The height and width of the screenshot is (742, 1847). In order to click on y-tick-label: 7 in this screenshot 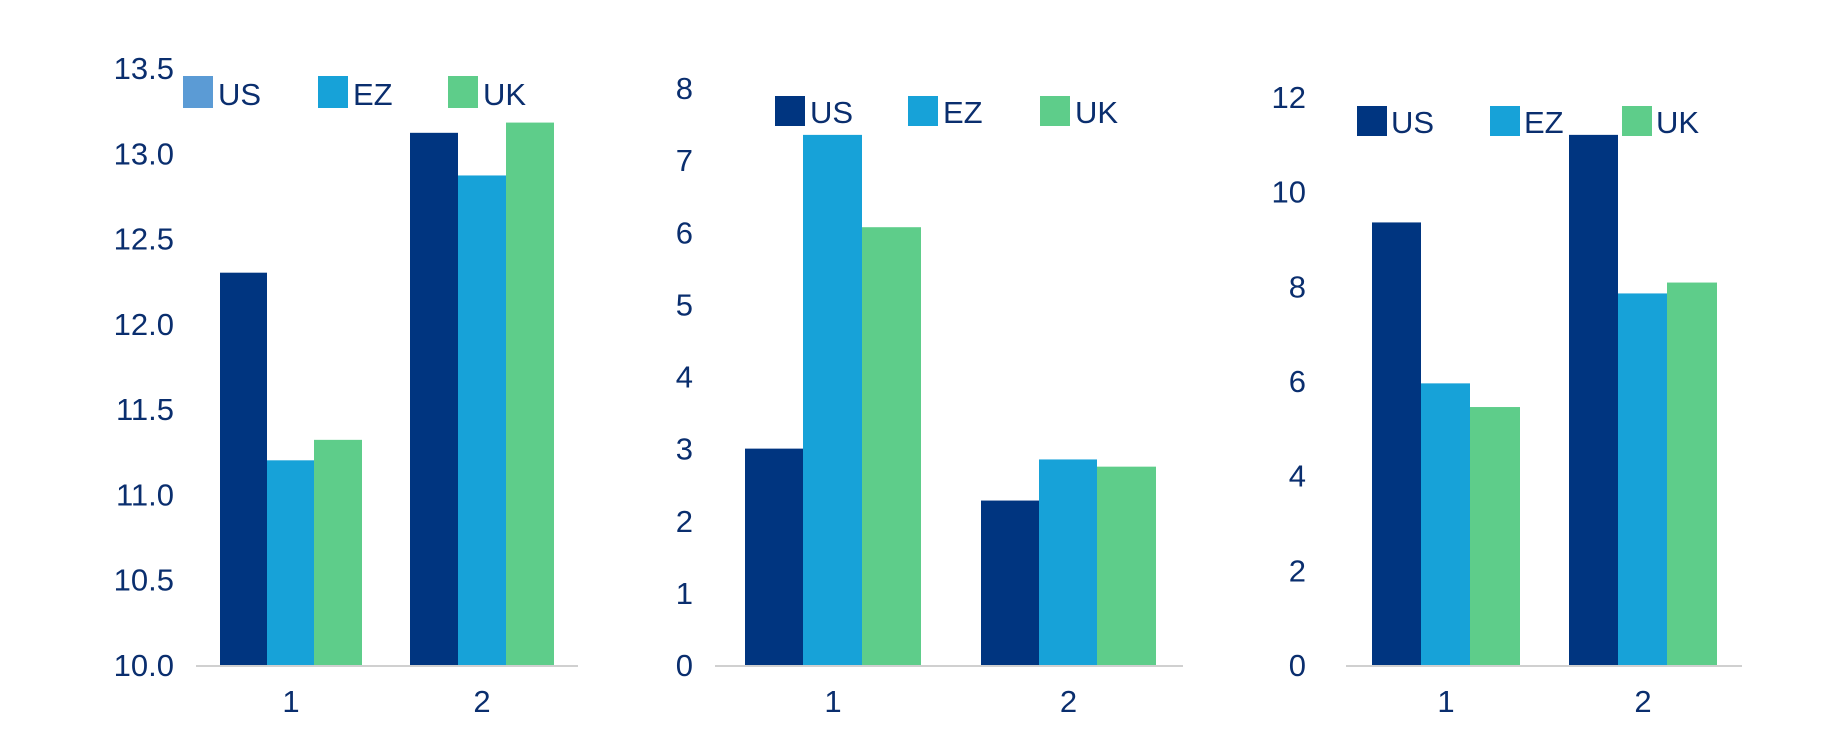, I will do `click(684, 160)`.